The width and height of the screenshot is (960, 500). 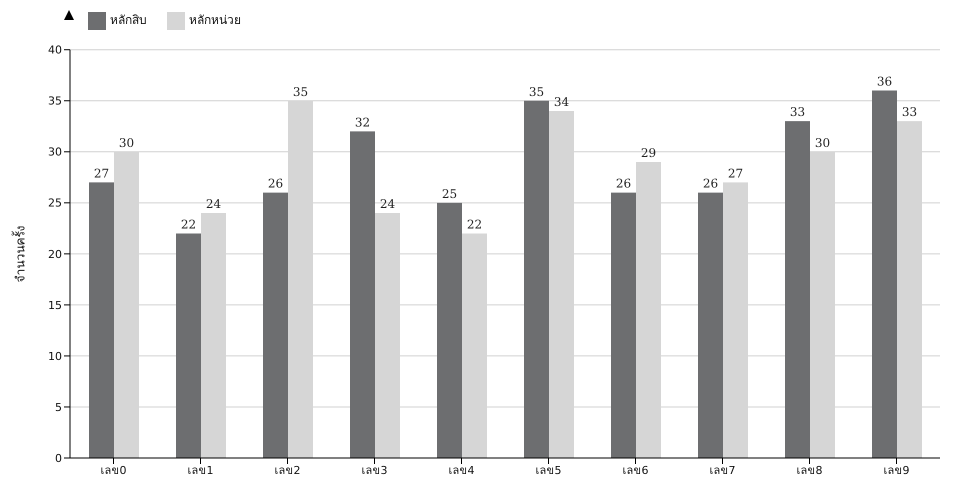 I want to click on x-tick-label: เลข8, so click(x=809, y=470).